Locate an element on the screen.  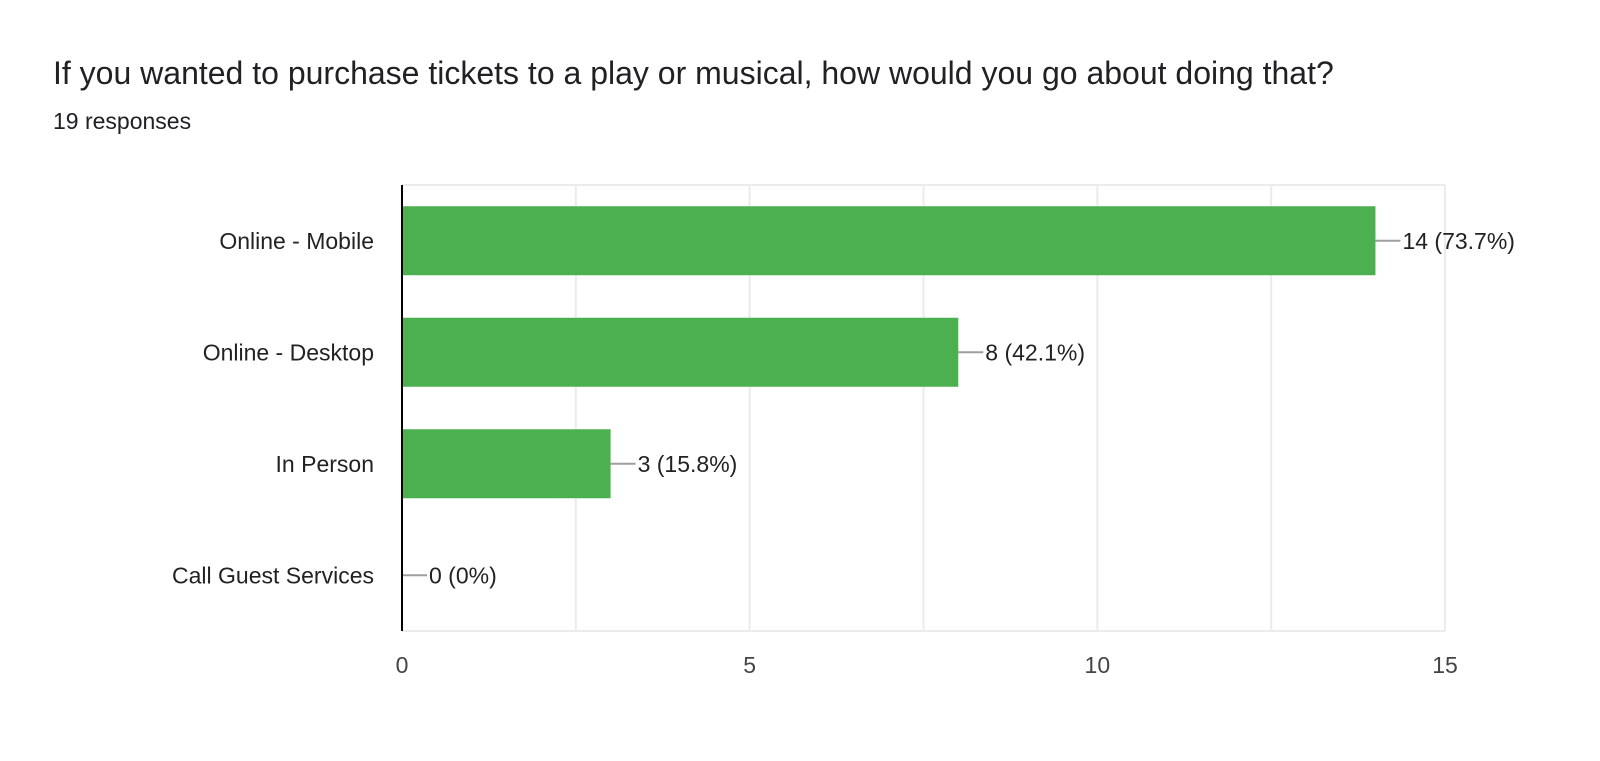
x-tick-label: 5 is located at coordinates (749, 665).